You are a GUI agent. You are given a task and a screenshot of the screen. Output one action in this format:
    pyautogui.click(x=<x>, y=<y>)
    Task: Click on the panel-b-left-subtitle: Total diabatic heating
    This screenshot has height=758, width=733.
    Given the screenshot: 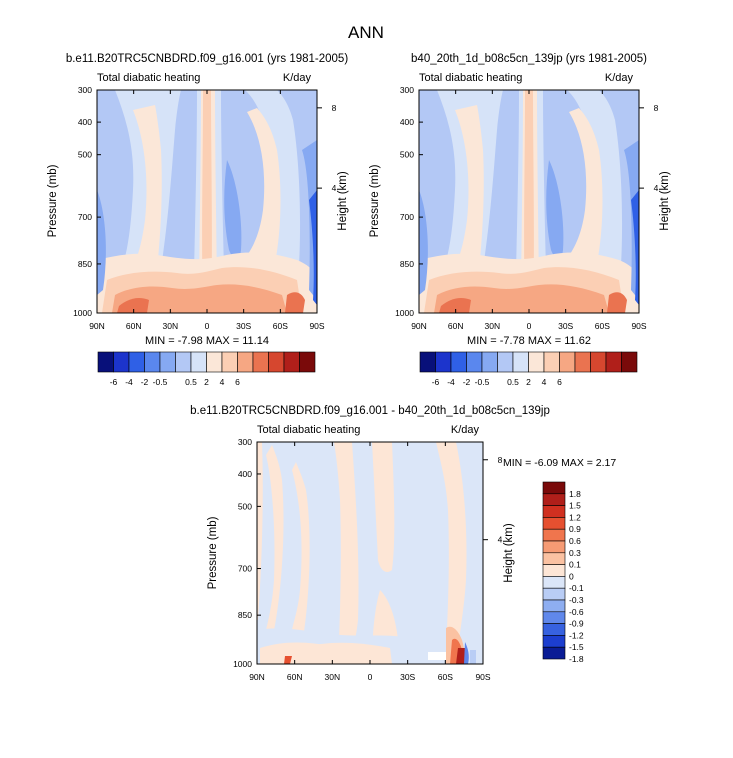 What is the action you would take?
    pyautogui.click(x=470, y=78)
    